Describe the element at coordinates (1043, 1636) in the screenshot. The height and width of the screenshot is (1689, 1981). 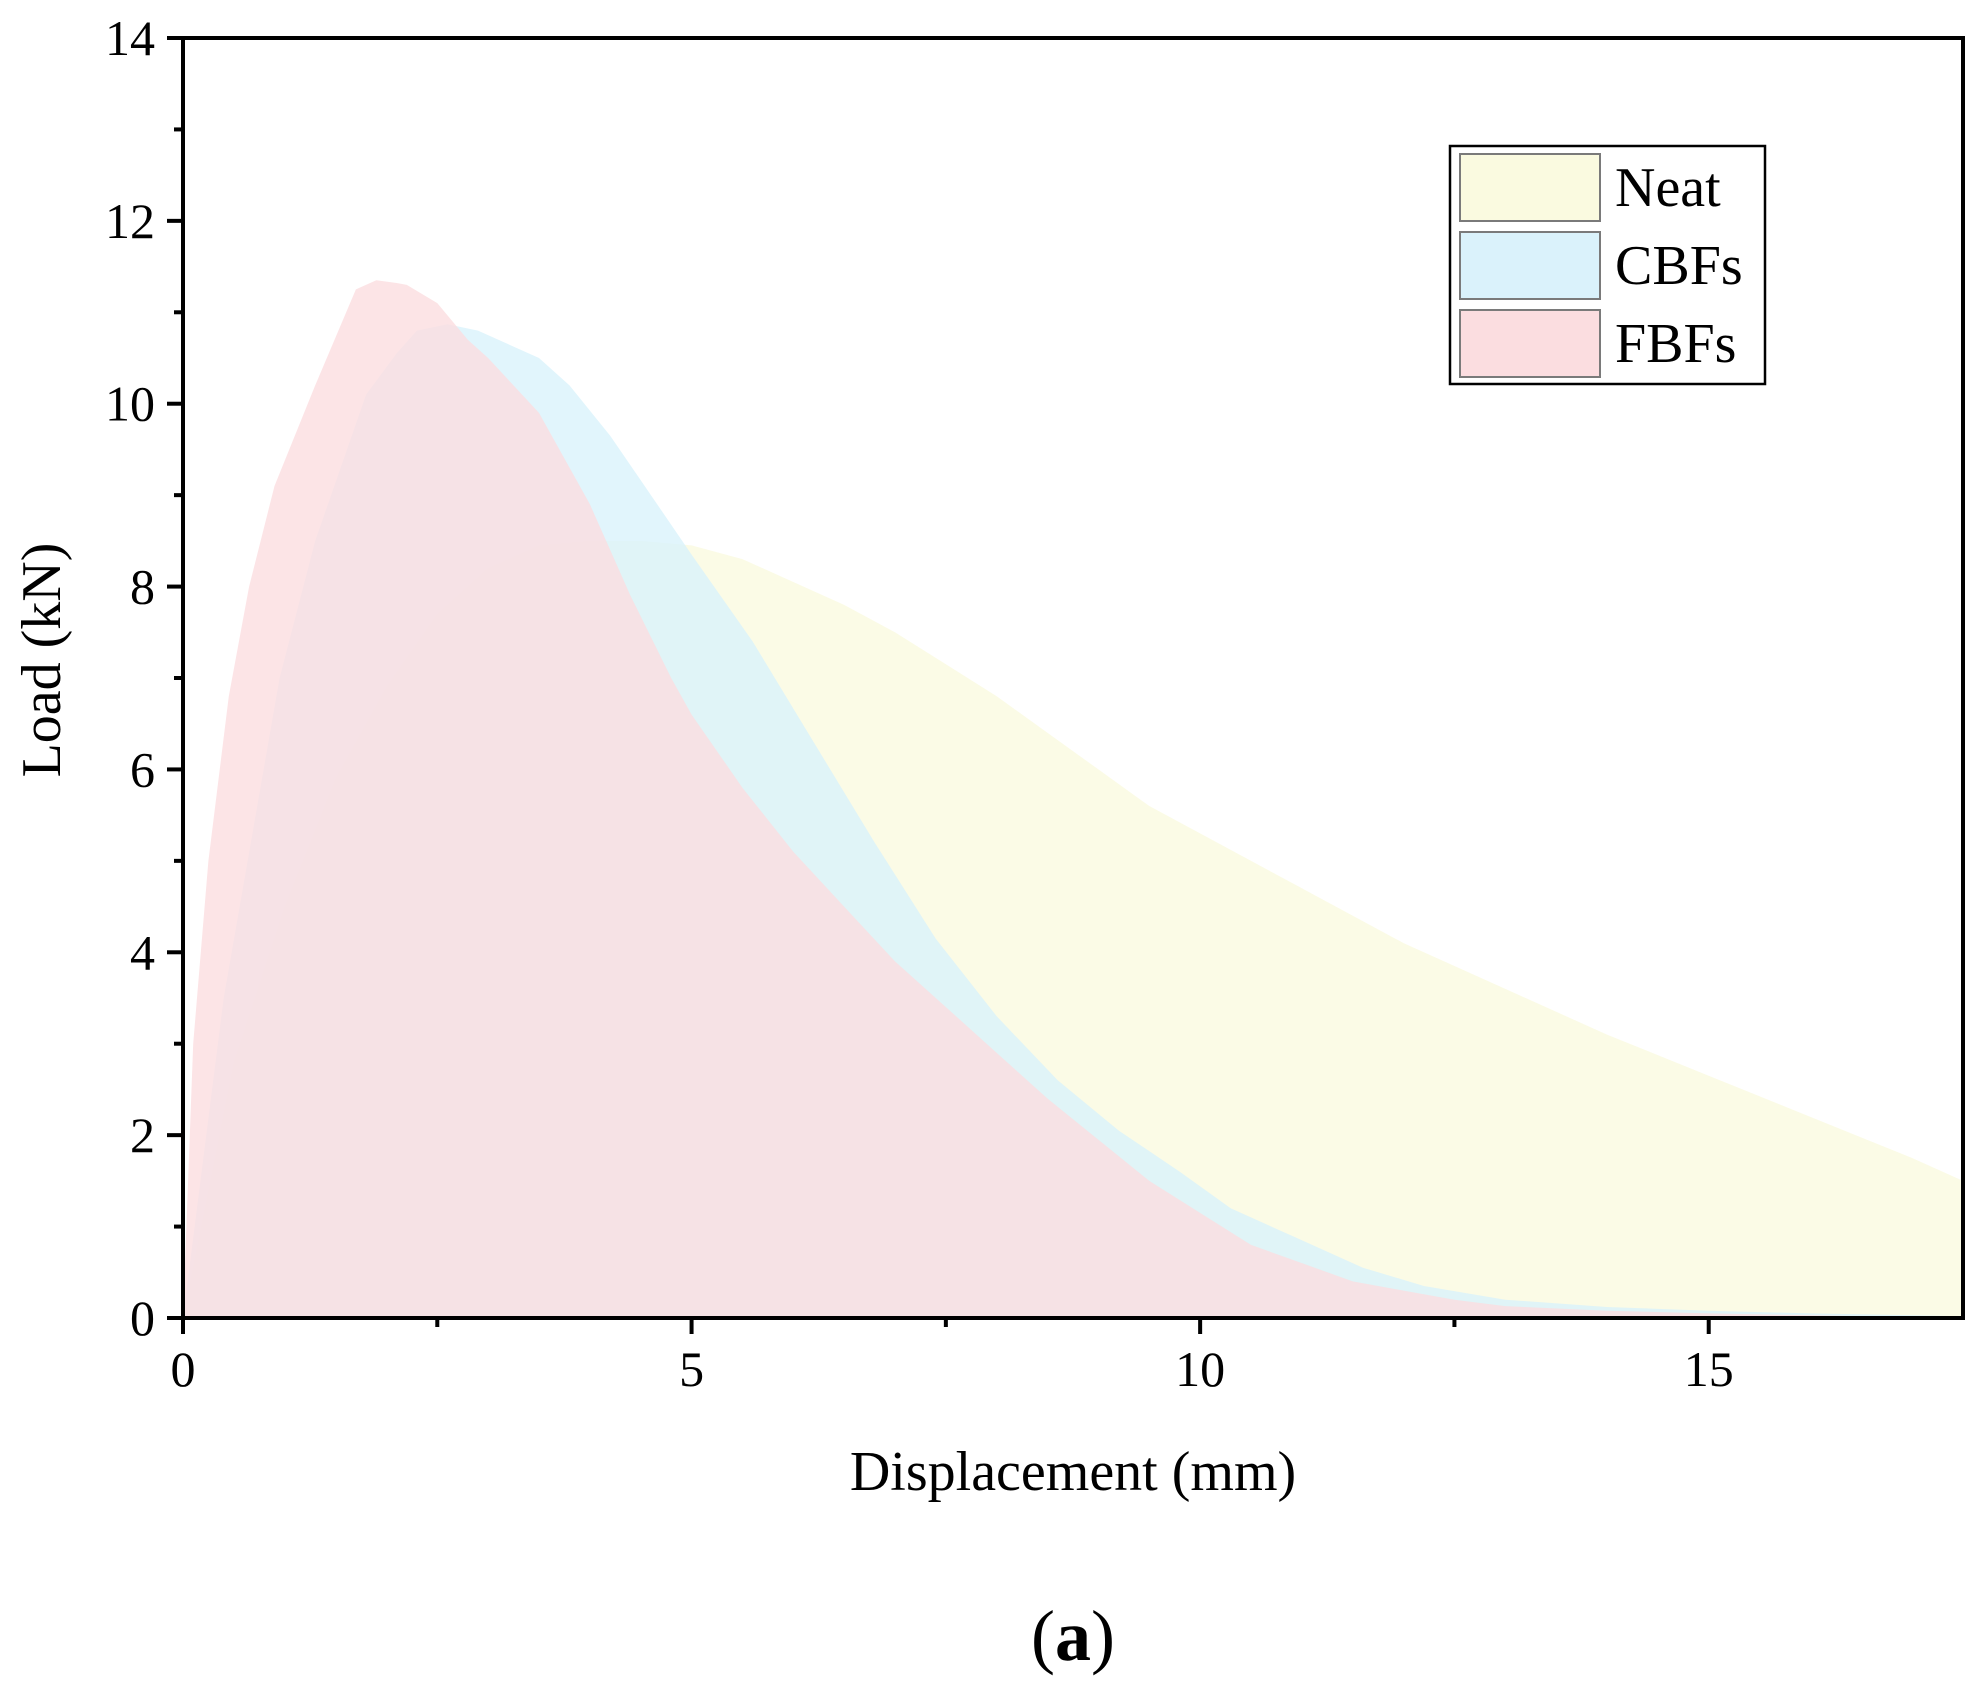
I see `panel-label-open: (` at that location.